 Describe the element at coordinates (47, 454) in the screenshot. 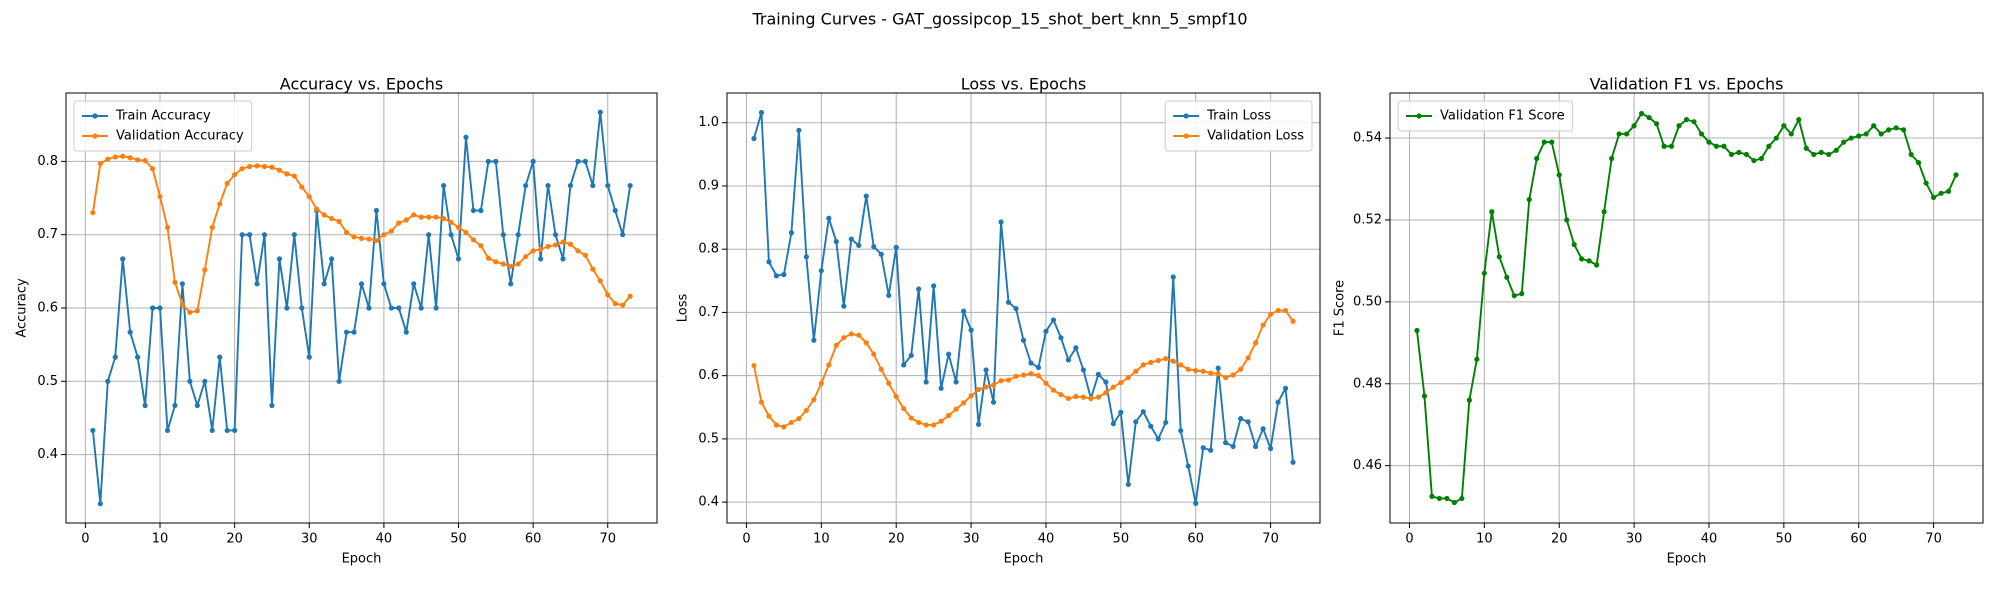

I see `y-tick-label: 0.4` at that location.